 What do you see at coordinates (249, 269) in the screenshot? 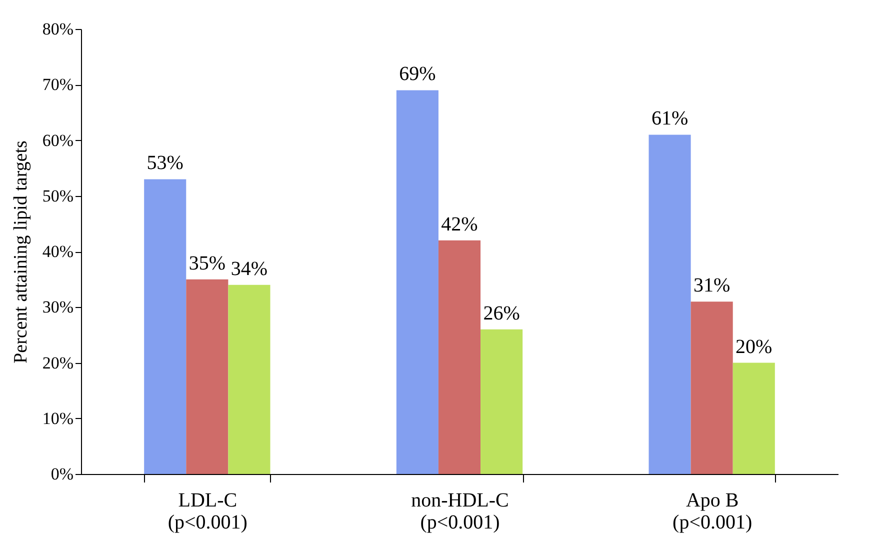
I see `data-label: 34%` at bounding box center [249, 269].